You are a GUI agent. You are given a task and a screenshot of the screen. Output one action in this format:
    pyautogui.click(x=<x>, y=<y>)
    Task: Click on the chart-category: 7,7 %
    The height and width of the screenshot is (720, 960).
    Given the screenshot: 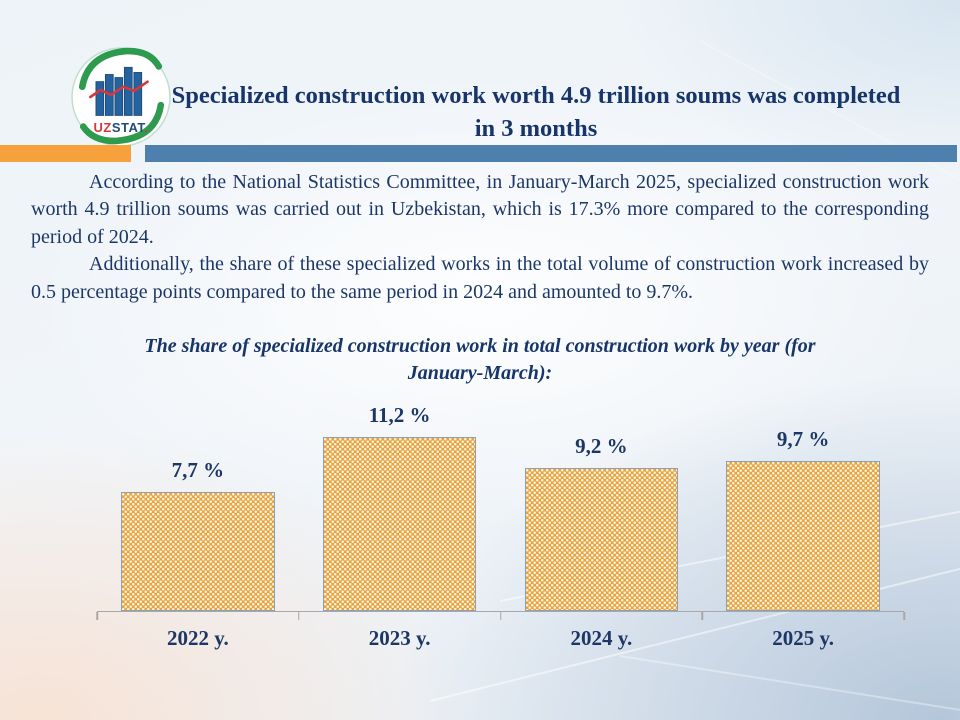 What is the action you would take?
    pyautogui.click(x=198, y=534)
    